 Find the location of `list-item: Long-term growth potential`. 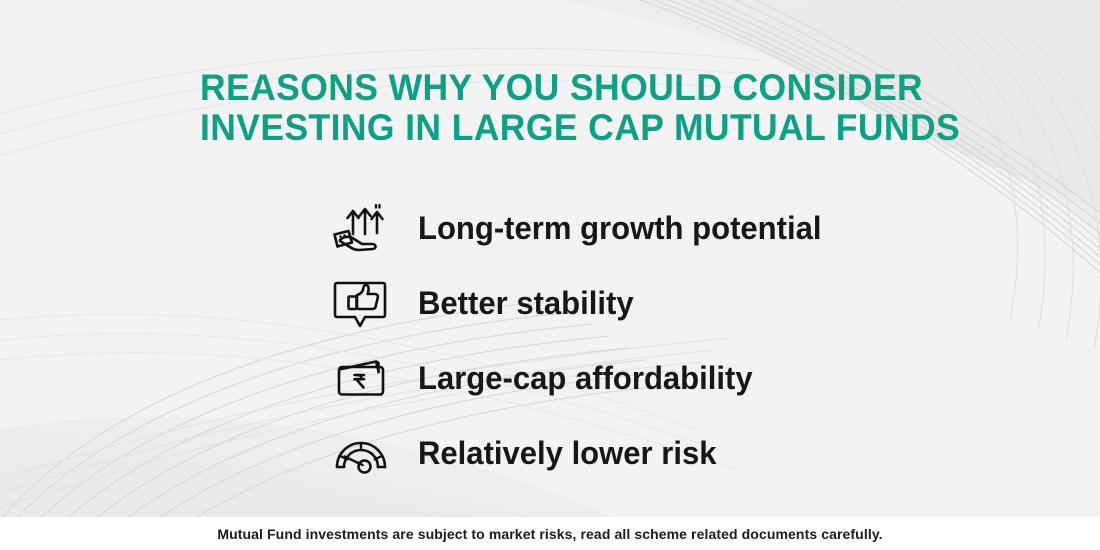

list-item: Long-term growth potential is located at coordinates (680, 227).